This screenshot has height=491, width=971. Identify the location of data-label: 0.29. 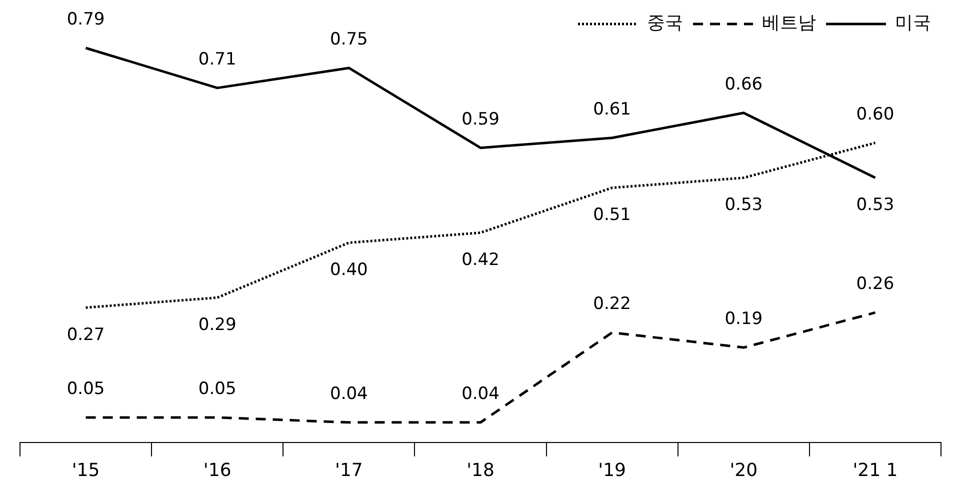
(217, 325).